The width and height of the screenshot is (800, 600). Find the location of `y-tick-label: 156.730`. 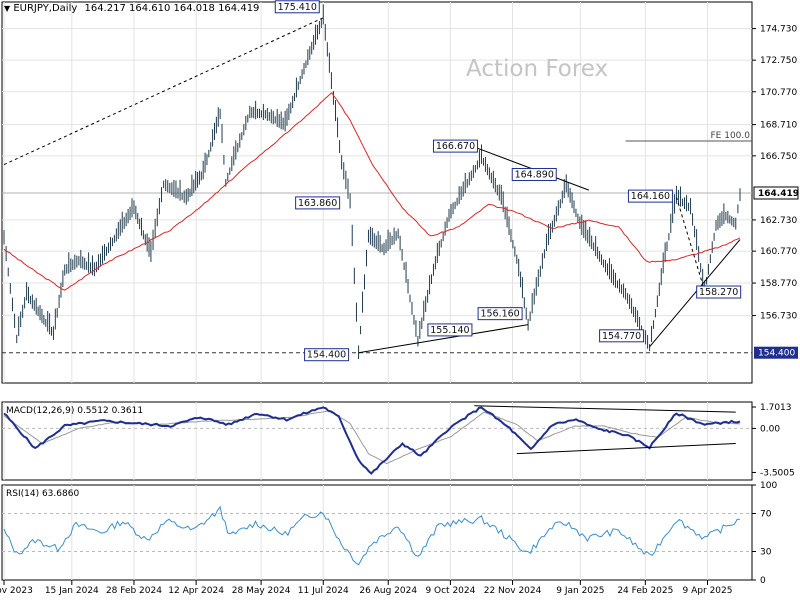

y-tick-label: 156.730 is located at coordinates (778, 317).